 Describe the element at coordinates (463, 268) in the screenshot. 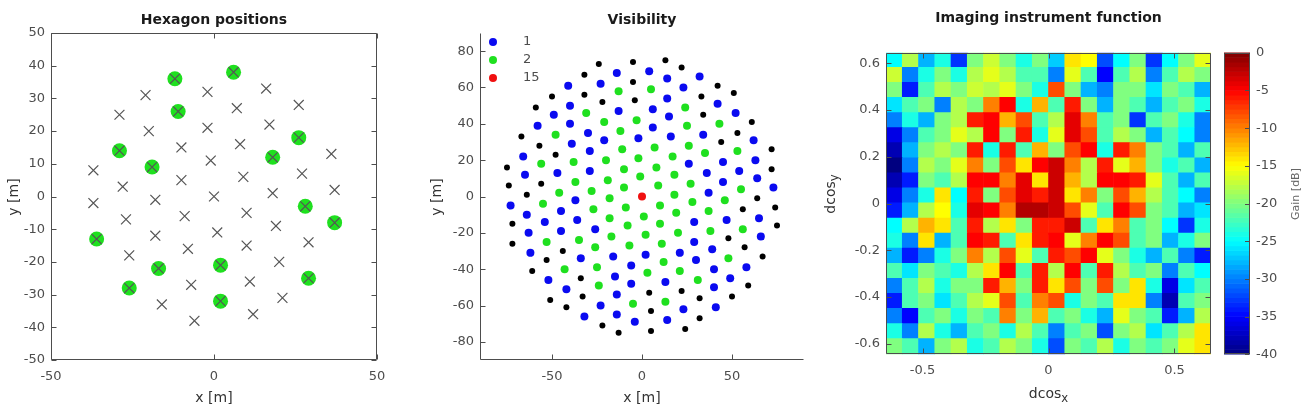

I see `y-tick-label: -40` at that location.